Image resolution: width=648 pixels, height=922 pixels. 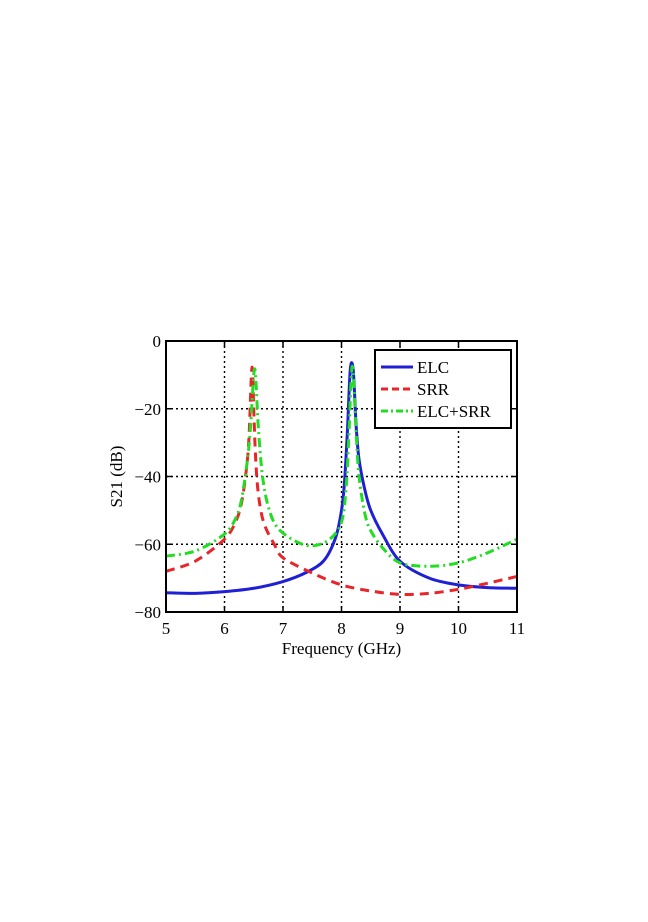 What do you see at coordinates (341, 466) in the screenshot?
I see `series-line-elc-srr` at bounding box center [341, 466].